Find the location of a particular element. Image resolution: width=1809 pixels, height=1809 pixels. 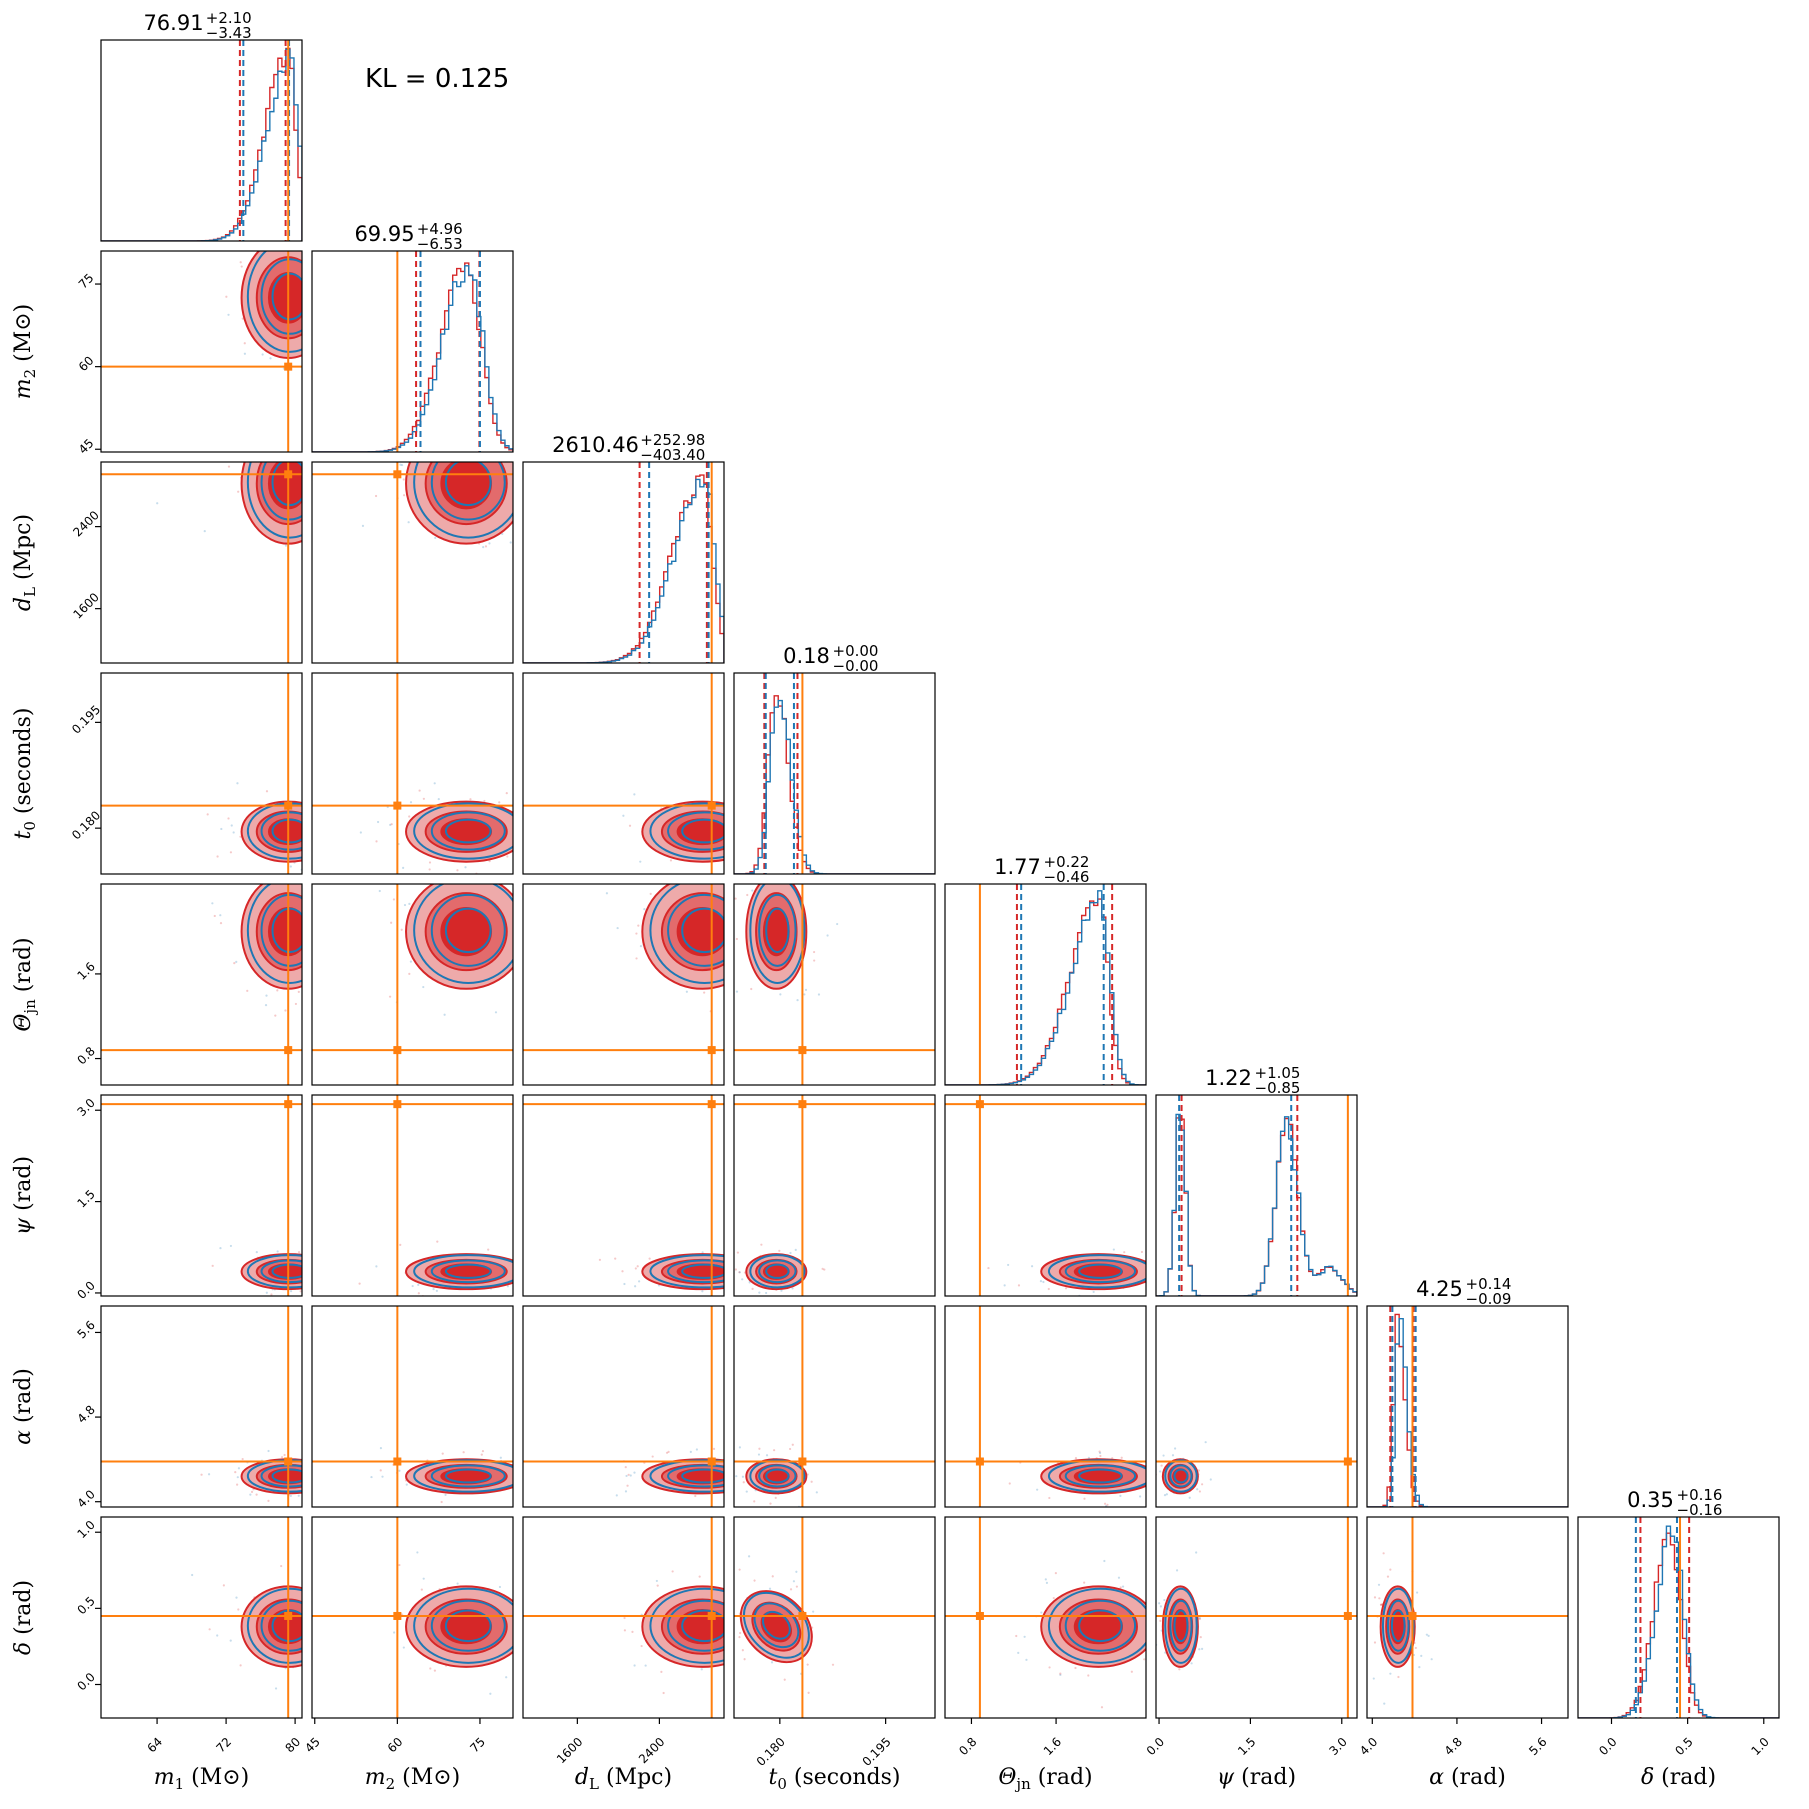

truth-marker is located at coordinates (802, 1615).